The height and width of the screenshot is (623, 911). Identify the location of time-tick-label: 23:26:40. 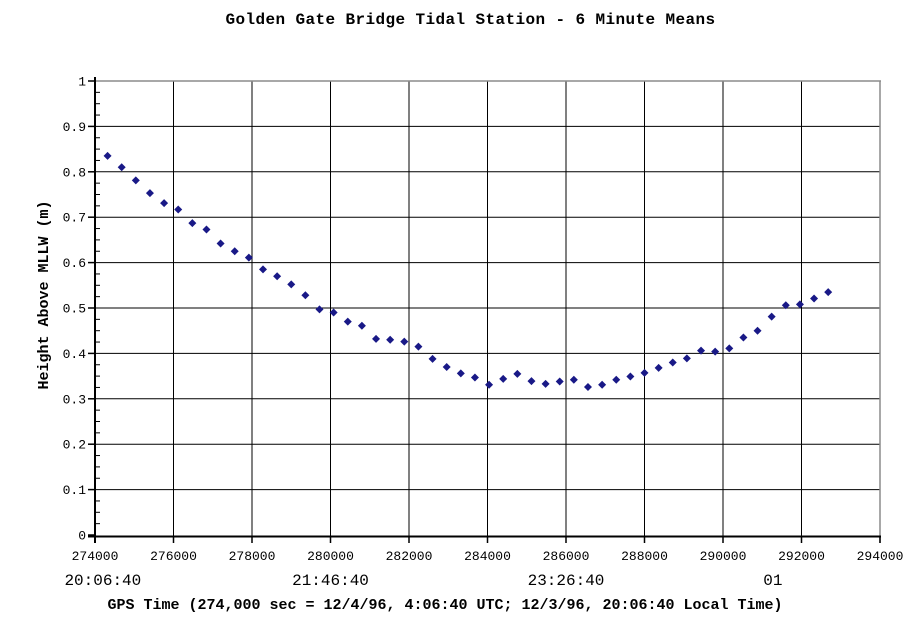
(566, 581).